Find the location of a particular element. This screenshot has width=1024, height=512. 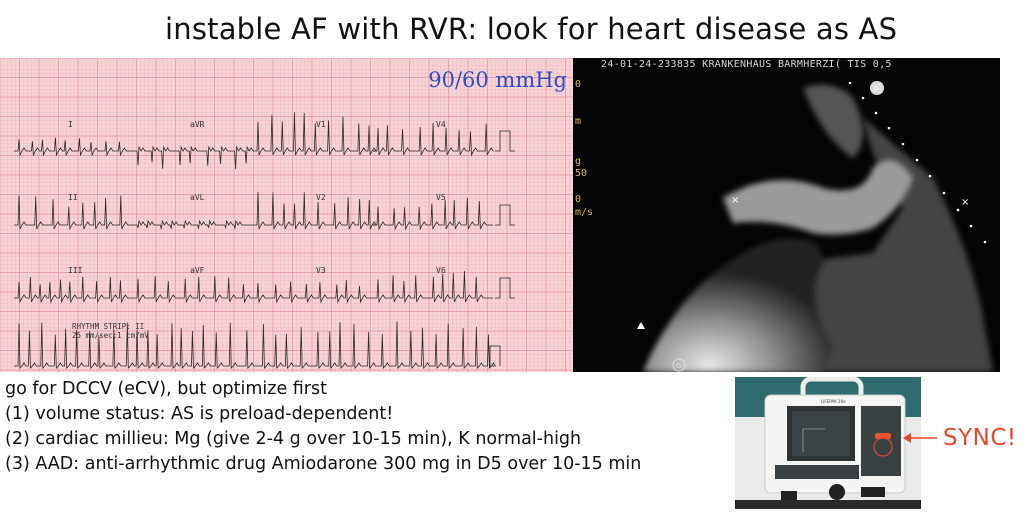

scale-label: m/s is located at coordinates (584, 212).